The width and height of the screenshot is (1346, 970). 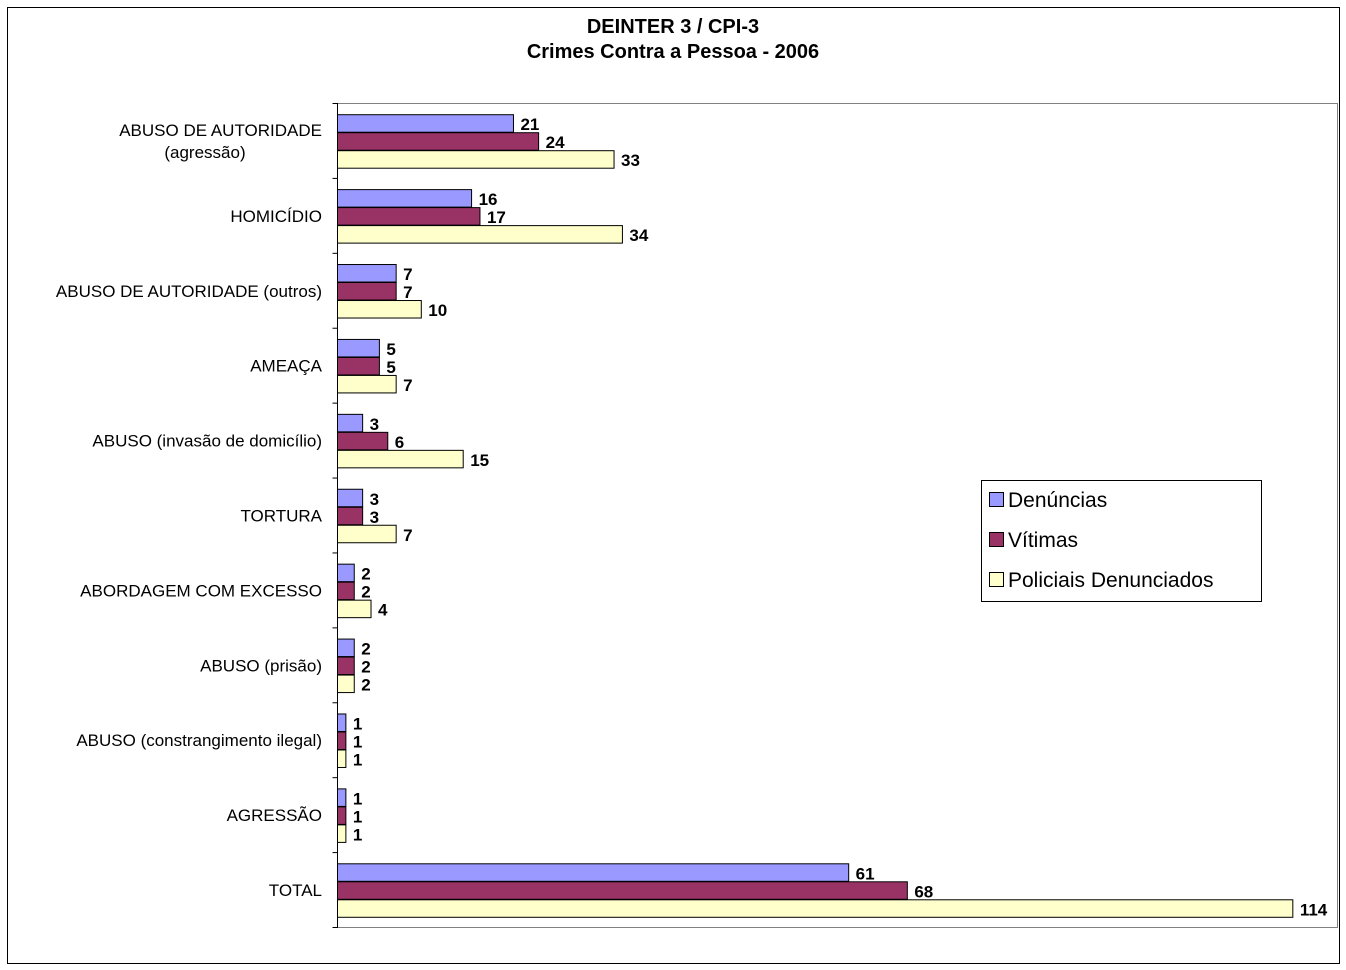 What do you see at coordinates (1121, 541) in the screenshot?
I see `legend: Denúncias Vítimas Policiais Denunciados` at bounding box center [1121, 541].